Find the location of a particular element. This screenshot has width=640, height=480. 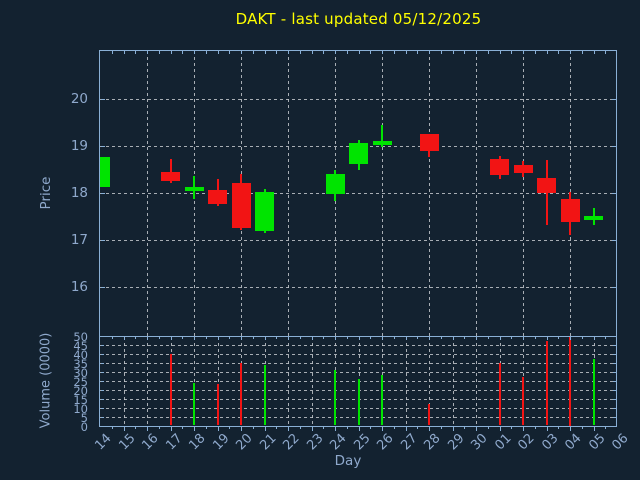

day-tick-label: 01 is located at coordinates (503, 442).